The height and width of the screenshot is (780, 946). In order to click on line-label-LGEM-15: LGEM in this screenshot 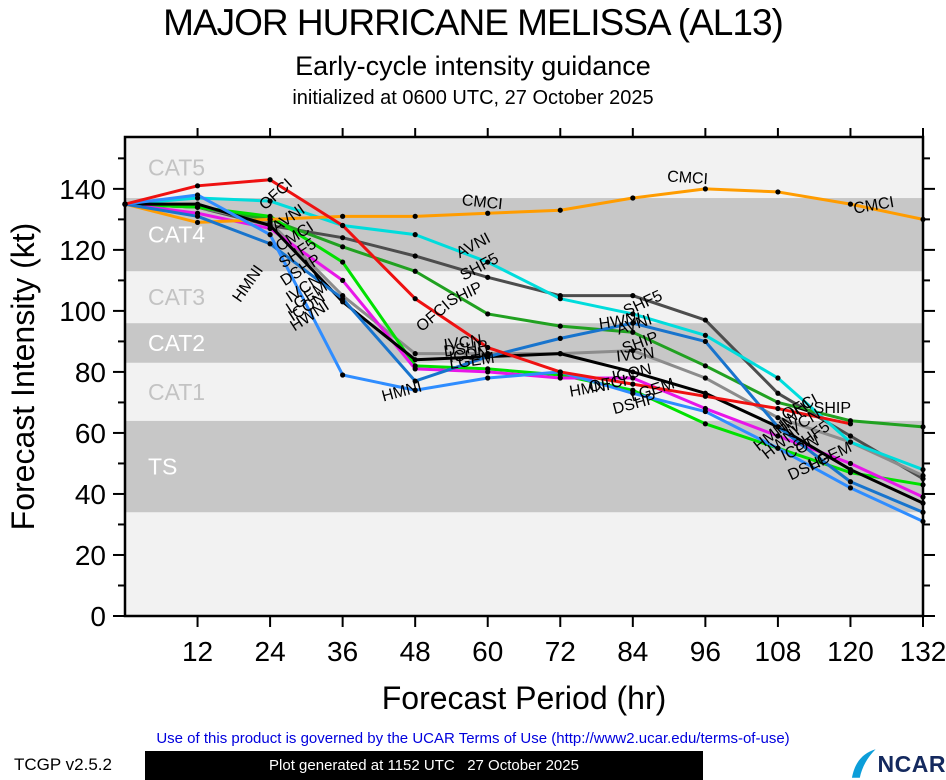, I will do `click(471, 361)`.